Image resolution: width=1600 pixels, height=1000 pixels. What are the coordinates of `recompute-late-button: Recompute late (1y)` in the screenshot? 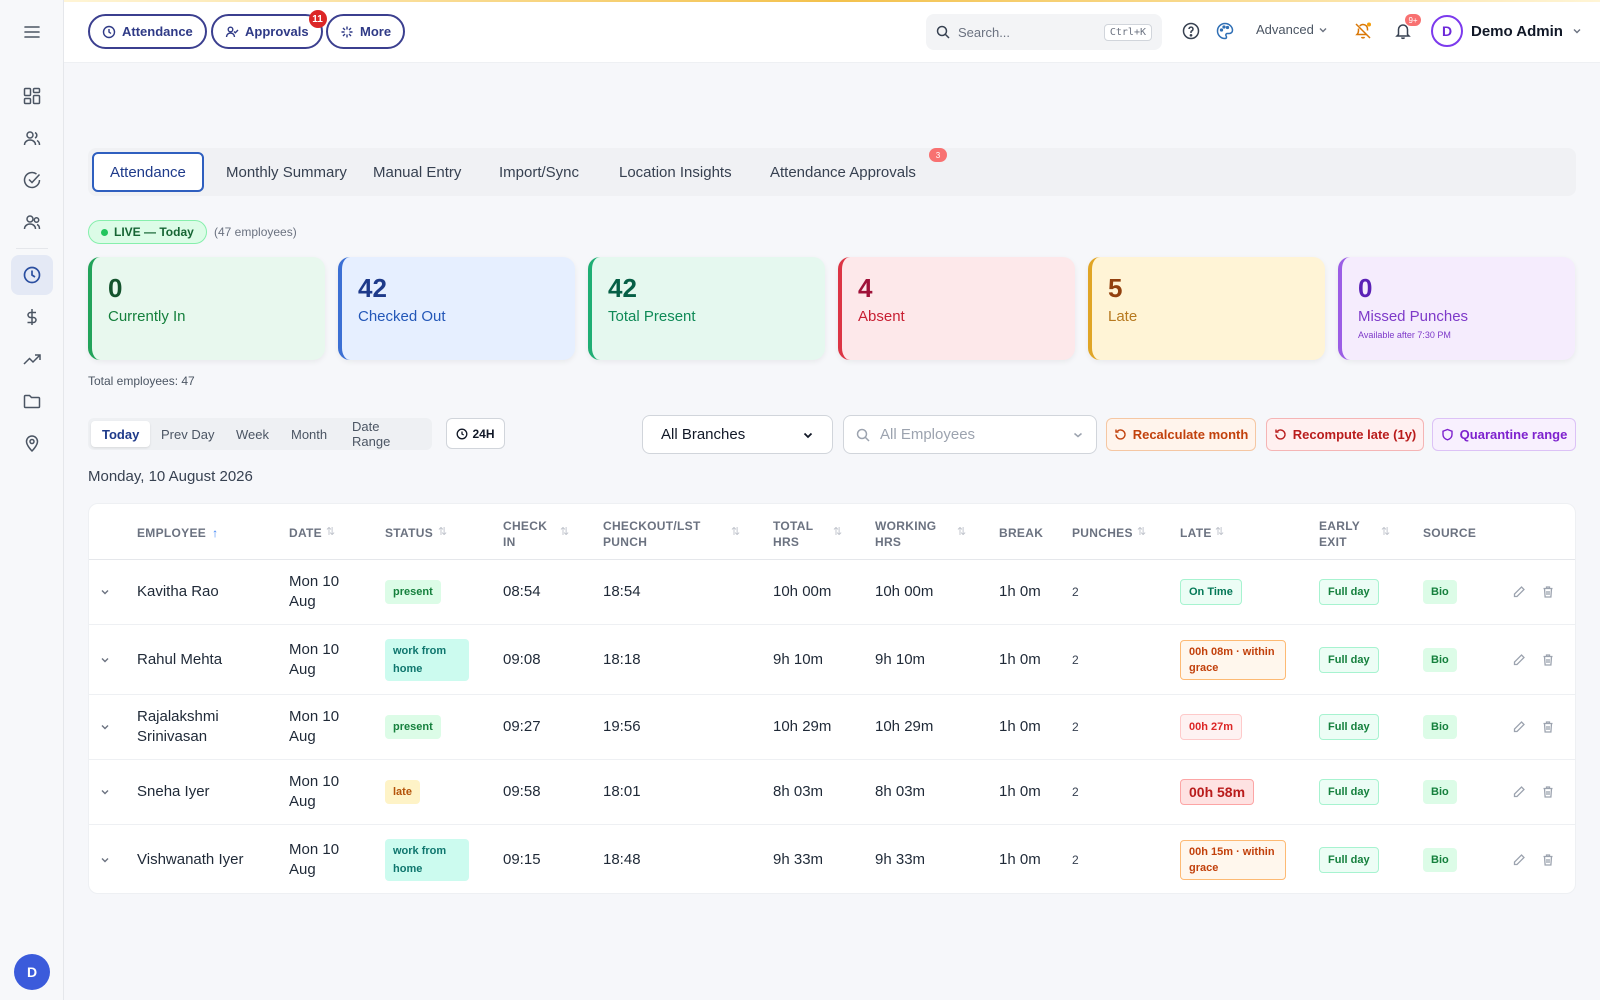 It's located at (1345, 434).